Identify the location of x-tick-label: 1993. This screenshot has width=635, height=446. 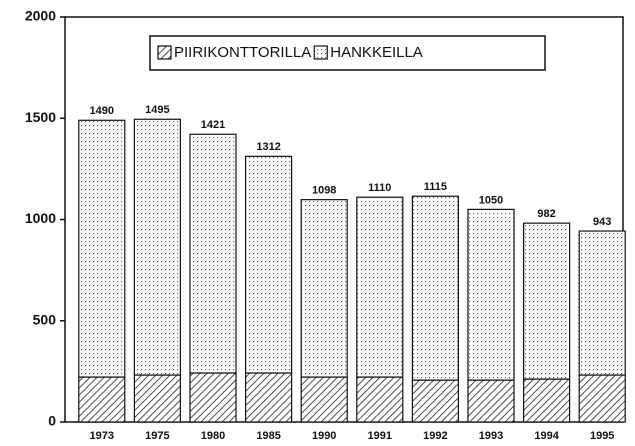
(491, 436).